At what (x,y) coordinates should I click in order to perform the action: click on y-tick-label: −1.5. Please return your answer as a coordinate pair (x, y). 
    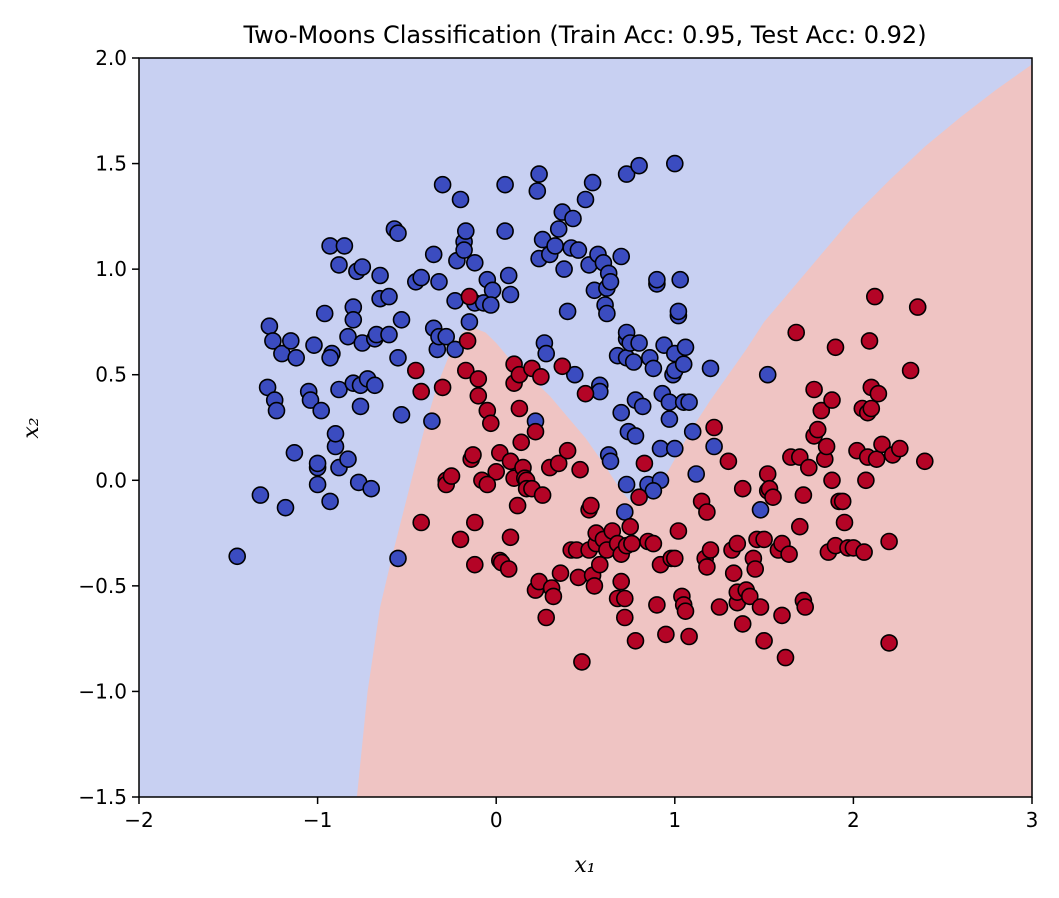
    Looking at the image, I should click on (102, 797).